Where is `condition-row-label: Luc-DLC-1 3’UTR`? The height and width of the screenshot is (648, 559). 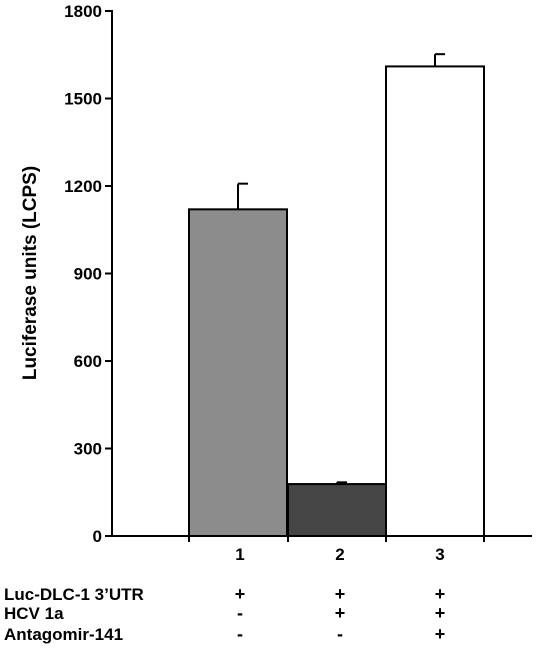
condition-row-label: Luc-DLC-1 3’UTR is located at coordinates (74, 594).